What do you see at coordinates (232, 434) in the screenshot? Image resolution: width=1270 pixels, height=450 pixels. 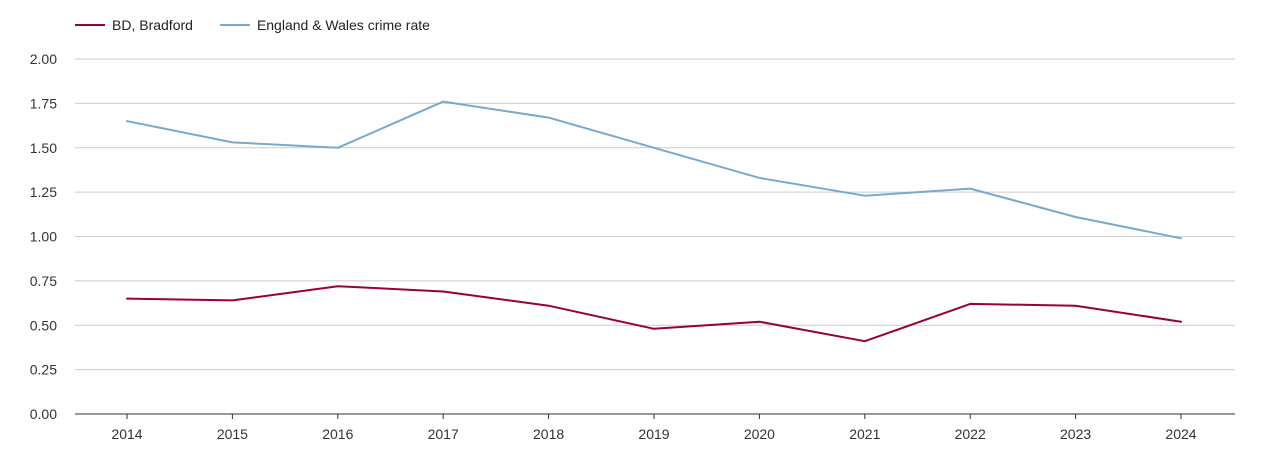 I see `x-tick-label: 2015` at bounding box center [232, 434].